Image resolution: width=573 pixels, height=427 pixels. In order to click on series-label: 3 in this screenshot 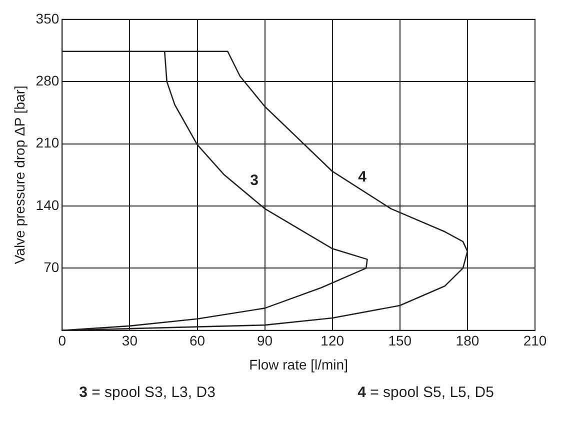, I will do `click(254, 181)`.